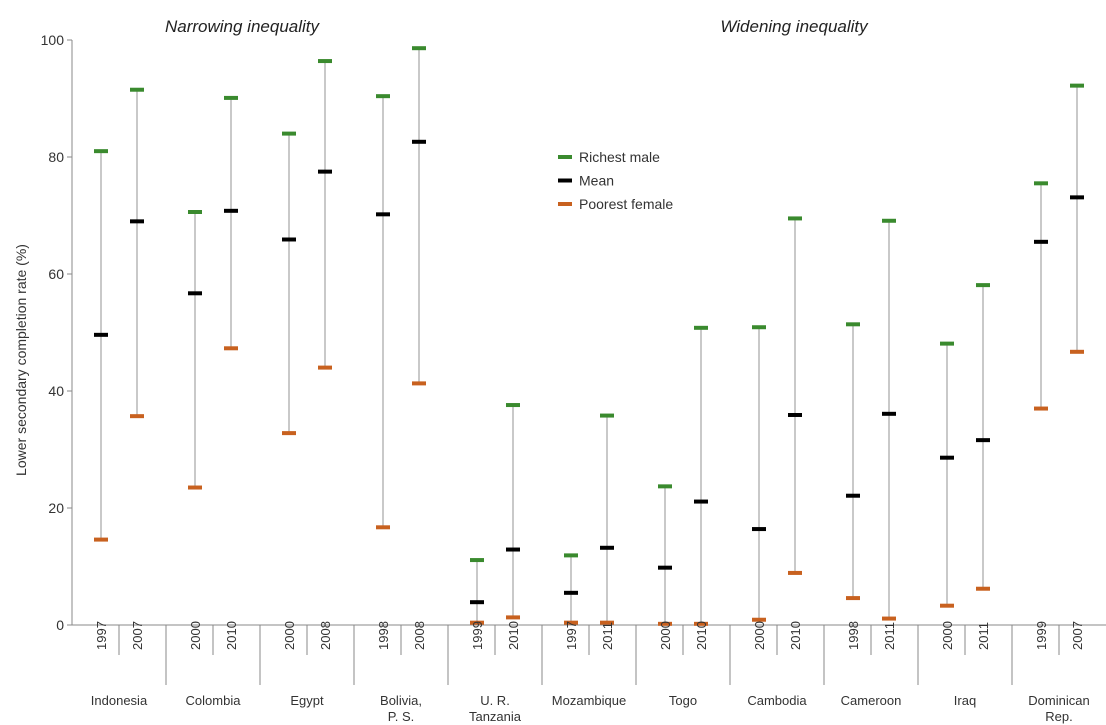 Image resolution: width=1106 pixels, height=725 pixels. What do you see at coordinates (56, 274) in the screenshot?
I see `y-tick-label: 60` at bounding box center [56, 274].